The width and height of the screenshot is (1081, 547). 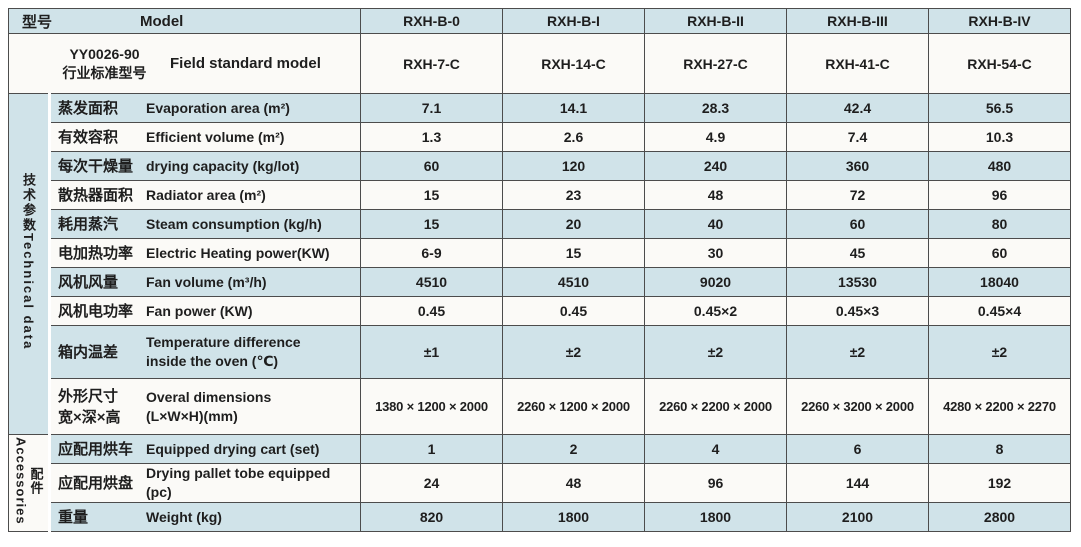 I want to click on row-label-cn: 外形尺寸宽×深×高, so click(x=98, y=407).